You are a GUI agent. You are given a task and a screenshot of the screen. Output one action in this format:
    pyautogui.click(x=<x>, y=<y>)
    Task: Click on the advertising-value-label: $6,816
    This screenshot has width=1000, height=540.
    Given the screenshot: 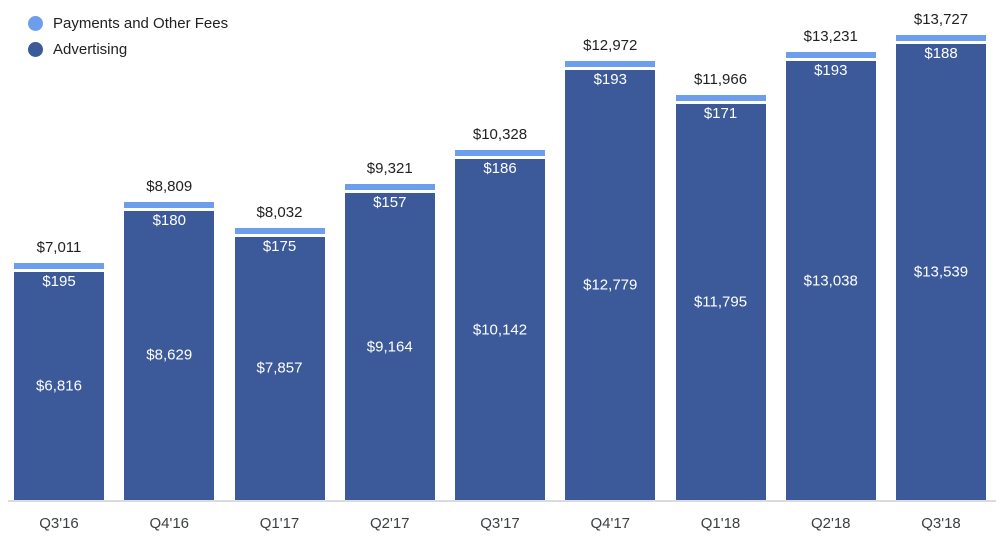 What is the action you would take?
    pyautogui.click(x=59, y=386)
    